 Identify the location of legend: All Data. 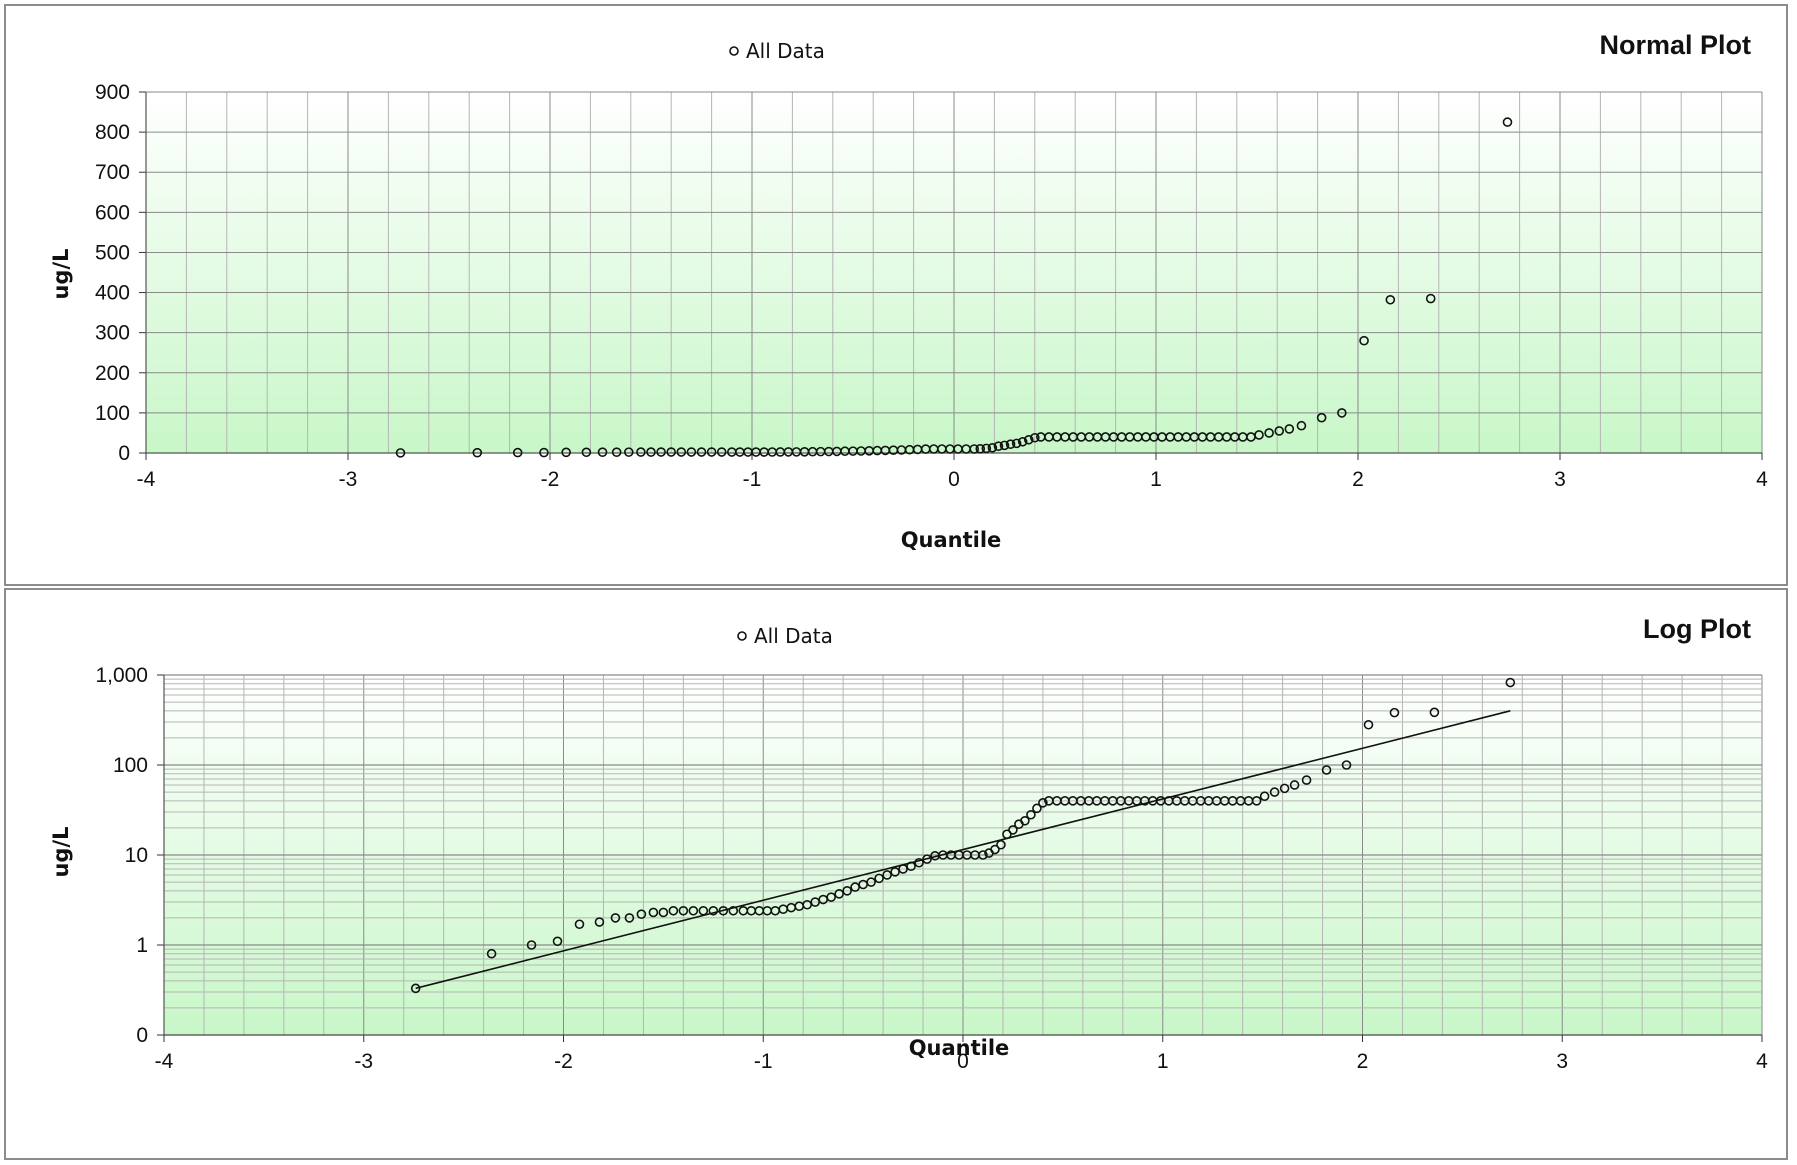
(785, 636).